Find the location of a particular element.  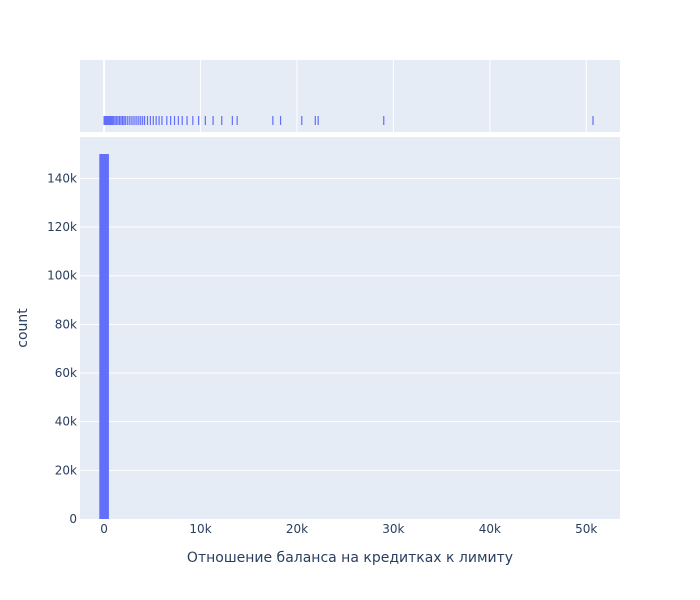

y-tick-label: 0 is located at coordinates (73, 519).